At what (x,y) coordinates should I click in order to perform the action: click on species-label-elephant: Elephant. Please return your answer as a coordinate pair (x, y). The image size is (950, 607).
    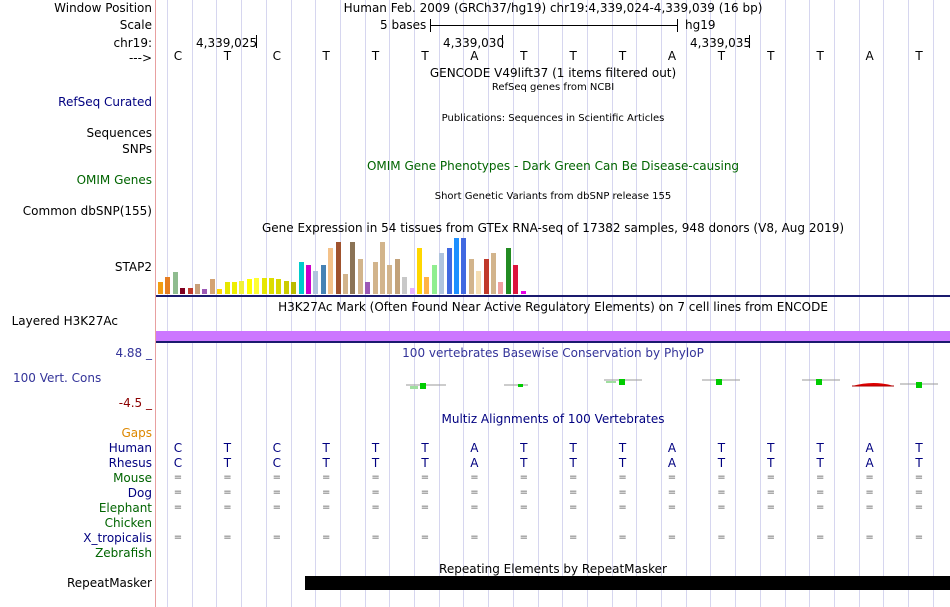
    Looking at the image, I should click on (125, 508).